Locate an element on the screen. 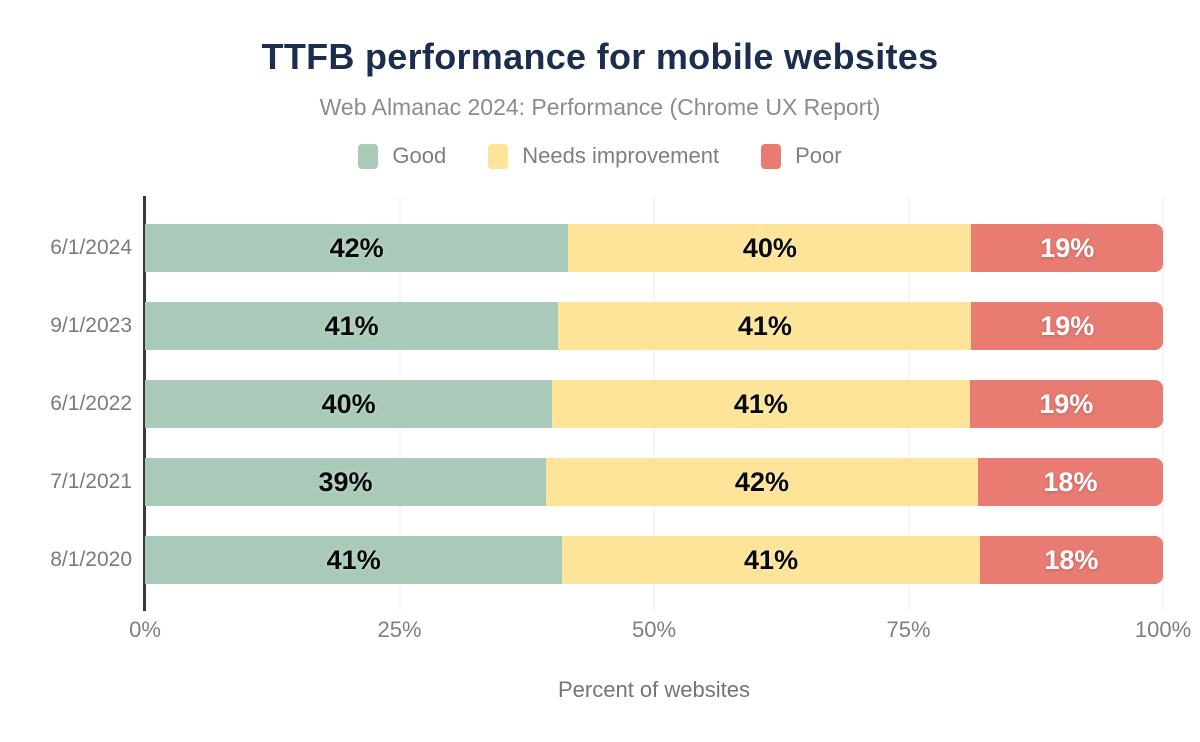 This screenshot has width=1200, height=742. x-axis-ticks: 0% 25% 50% 75% 100% is located at coordinates (660, 630).